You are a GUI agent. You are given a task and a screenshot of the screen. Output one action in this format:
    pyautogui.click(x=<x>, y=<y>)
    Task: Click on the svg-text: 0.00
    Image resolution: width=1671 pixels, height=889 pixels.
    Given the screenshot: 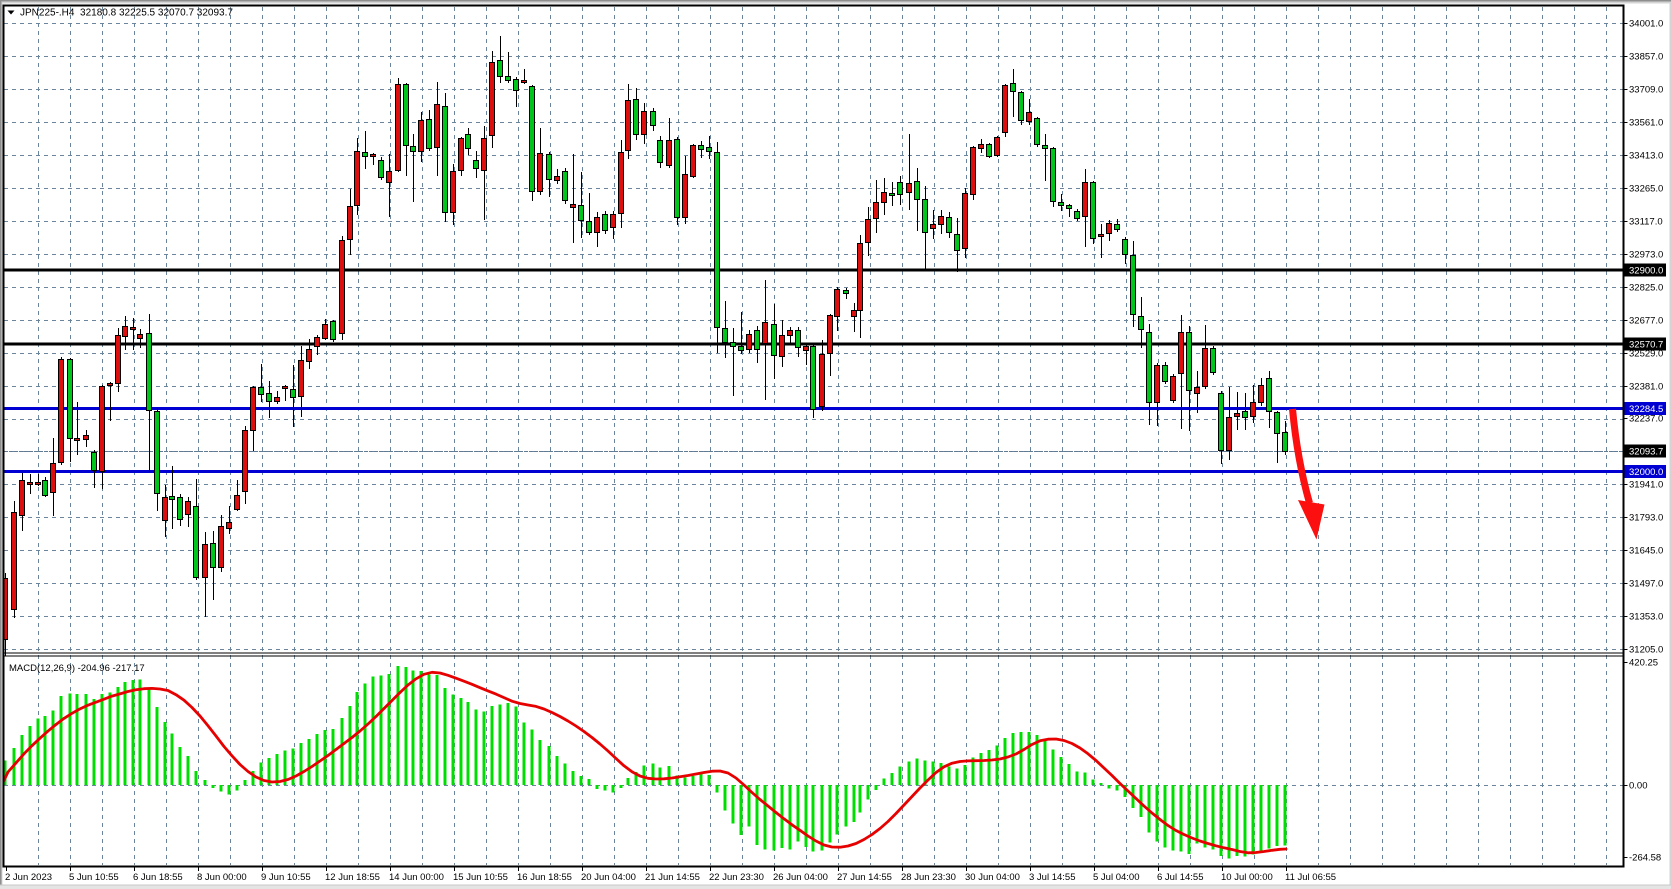 What is the action you would take?
    pyautogui.click(x=1638, y=786)
    